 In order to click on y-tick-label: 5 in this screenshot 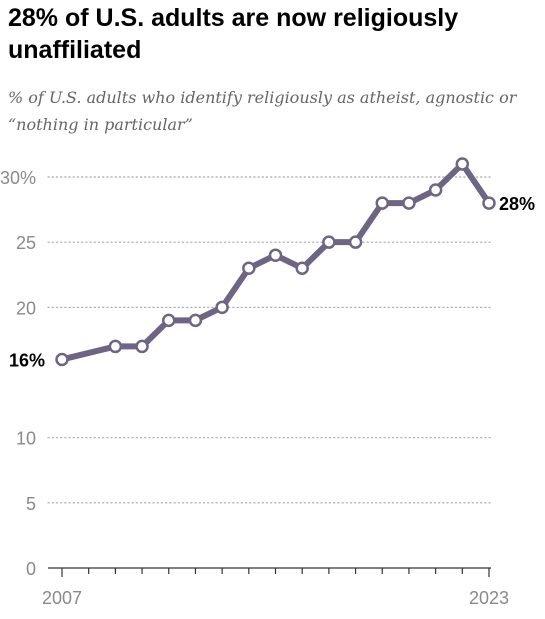, I will do `click(31, 504)`.